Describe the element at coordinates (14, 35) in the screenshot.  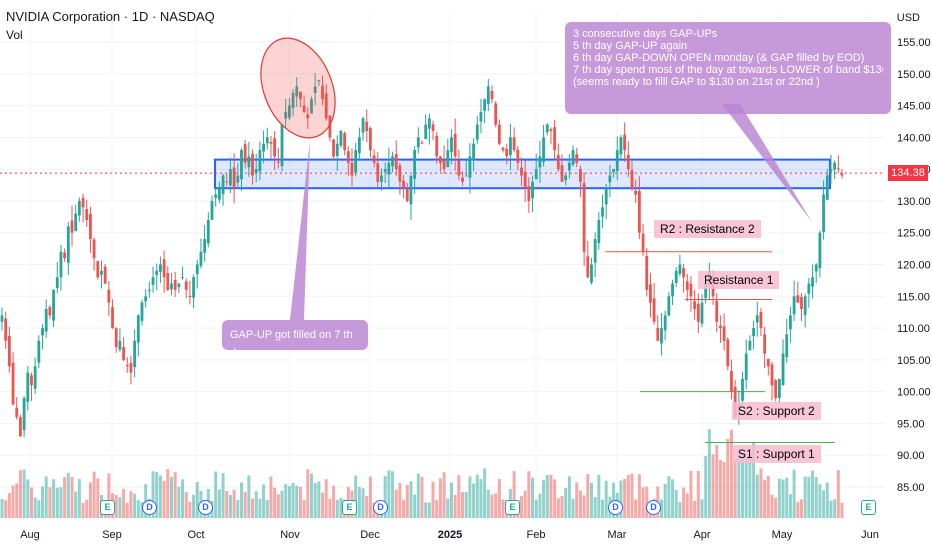
I see `volume-label: Vol` at that location.